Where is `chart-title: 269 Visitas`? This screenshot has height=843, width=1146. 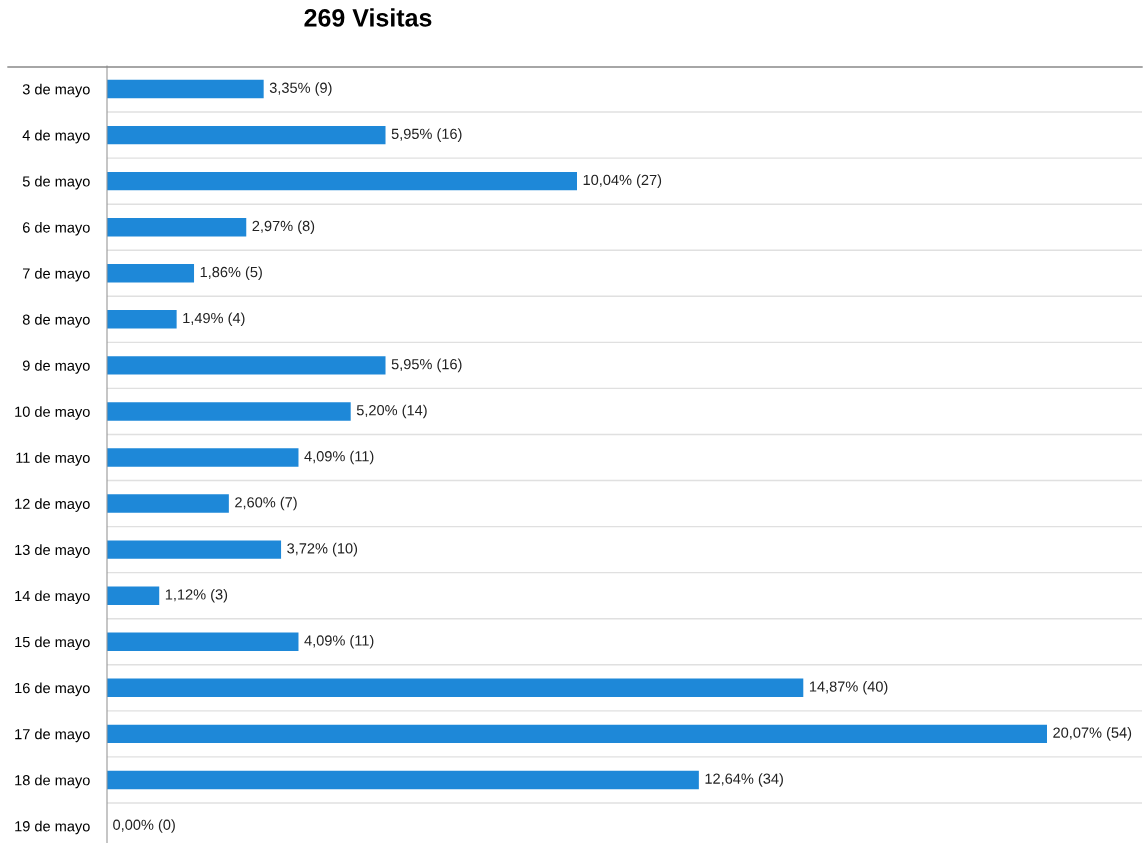 chart-title: 269 Visitas is located at coordinates (368, 17).